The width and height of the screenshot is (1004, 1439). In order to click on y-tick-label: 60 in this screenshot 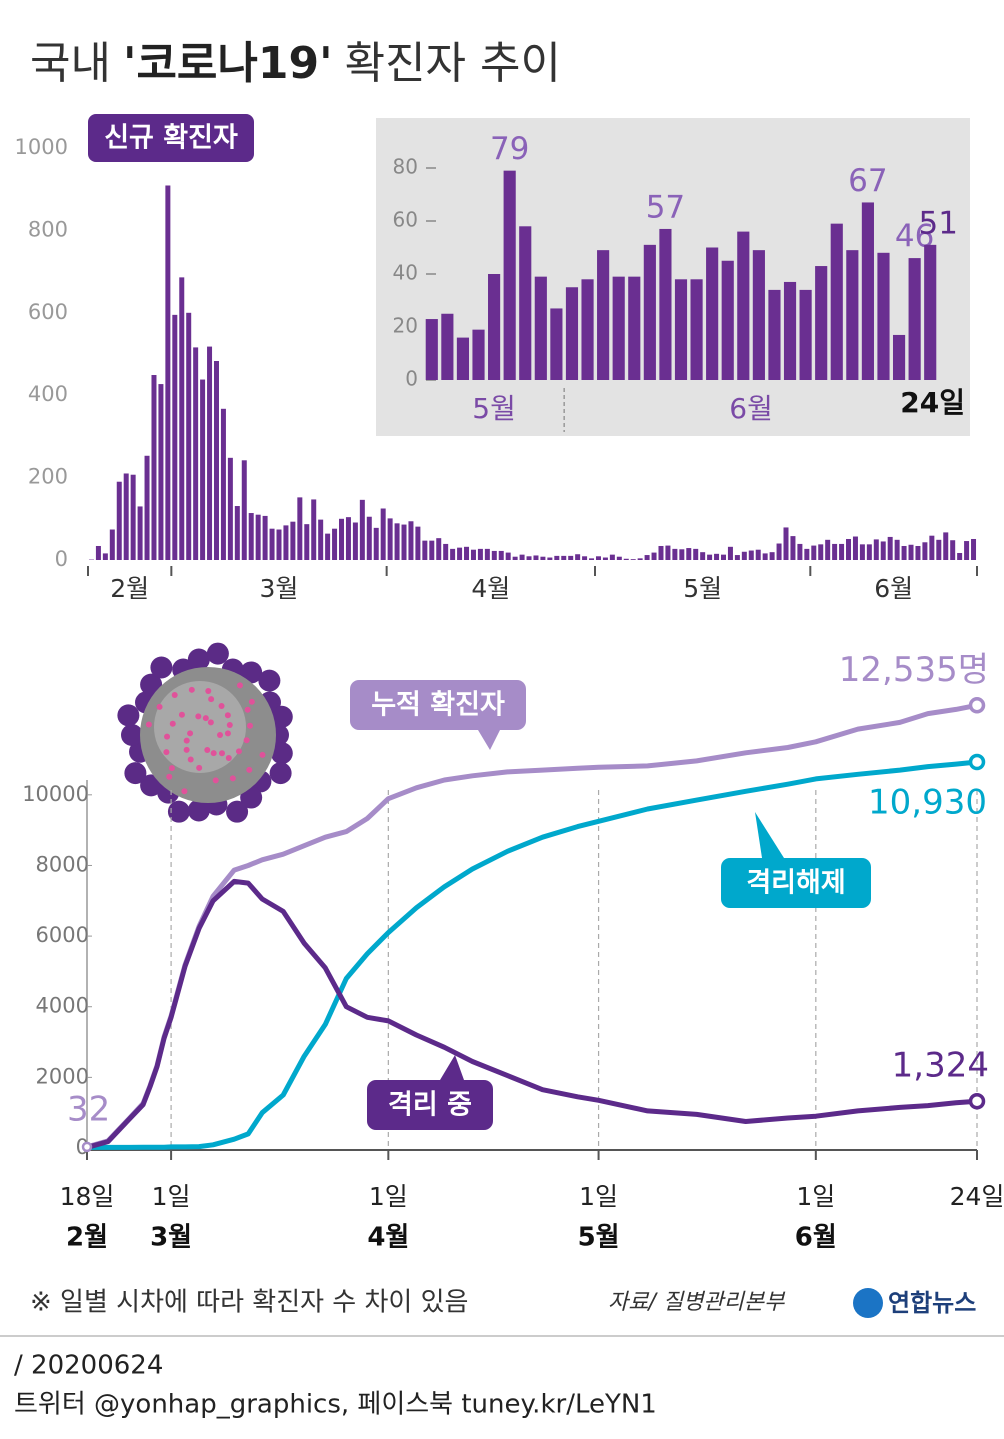, I will do `click(405, 220)`.